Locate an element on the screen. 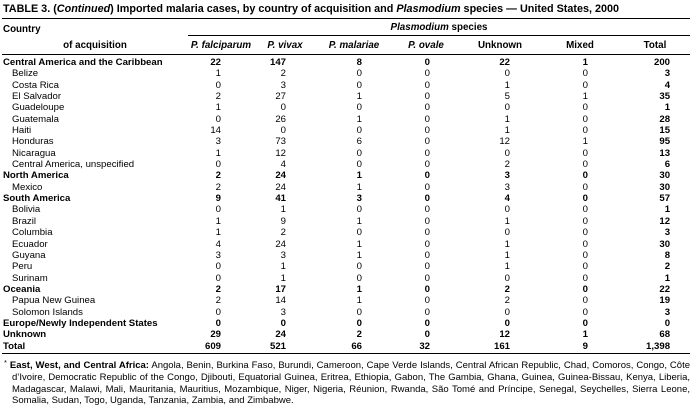 The image size is (692, 418). country-cell: El Salvador is located at coordinates (37, 97).